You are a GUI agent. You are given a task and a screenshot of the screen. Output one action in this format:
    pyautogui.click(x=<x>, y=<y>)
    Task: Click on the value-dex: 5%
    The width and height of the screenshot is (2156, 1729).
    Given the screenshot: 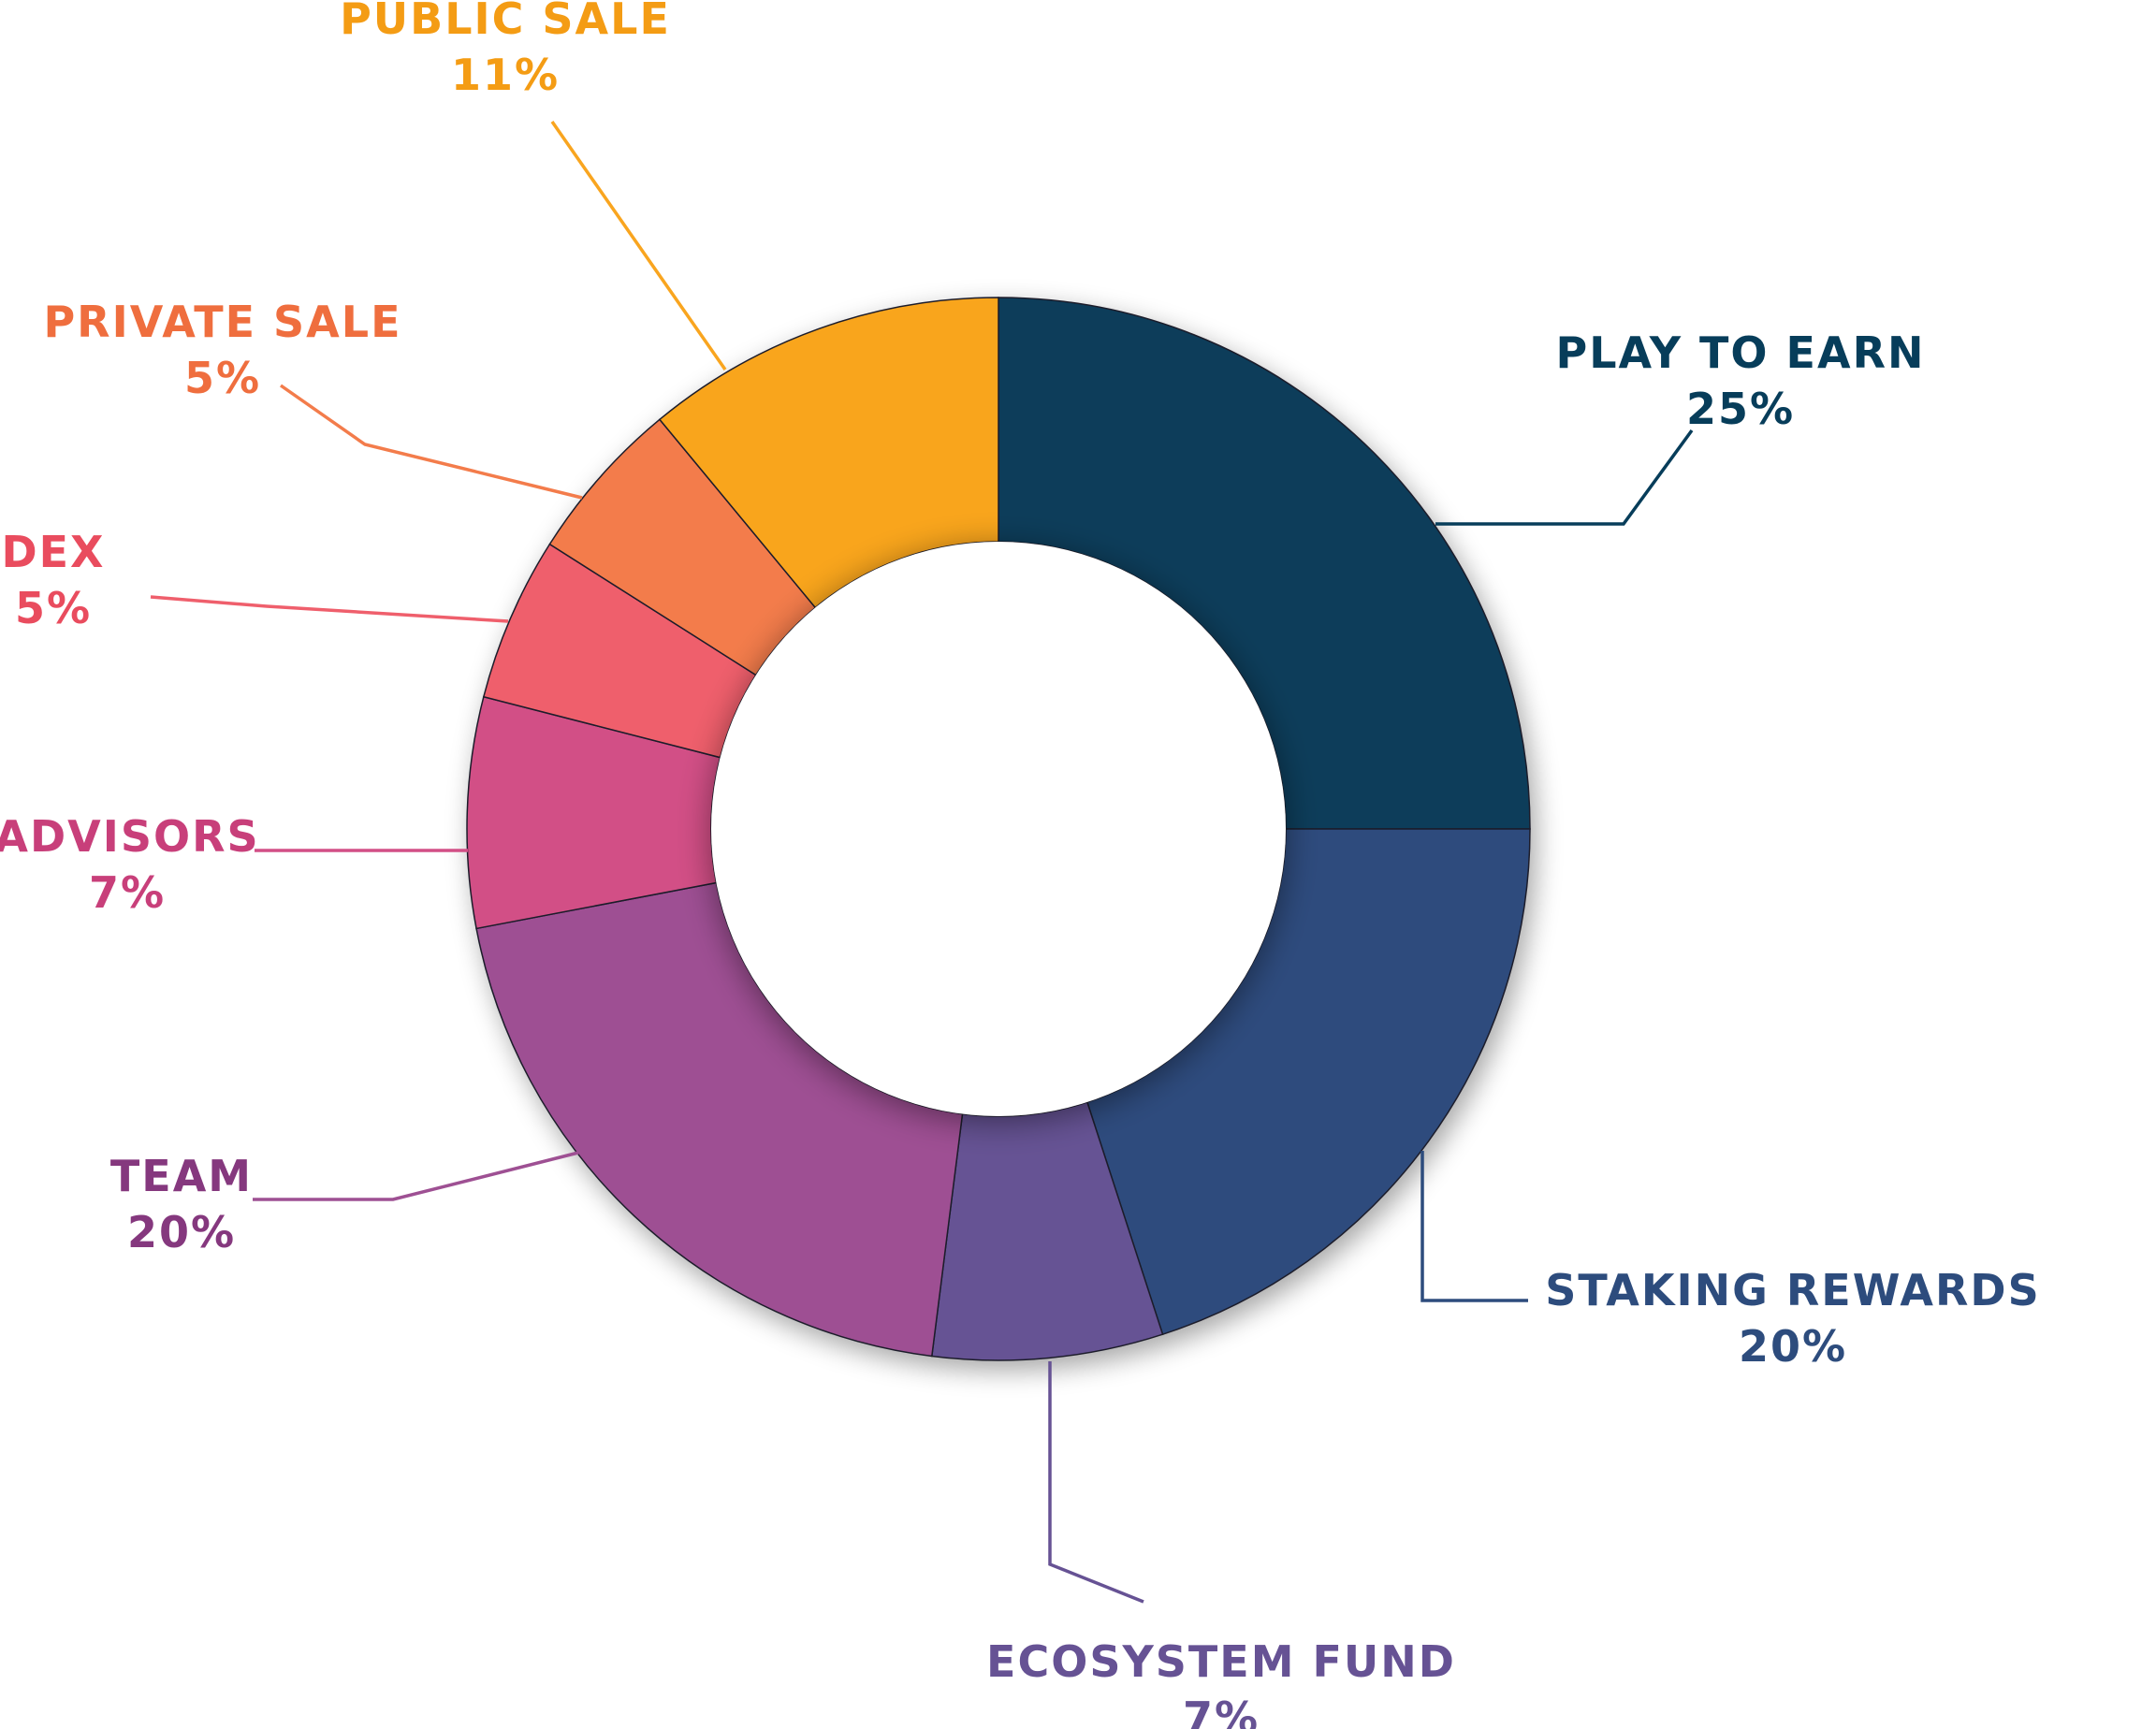 What is the action you would take?
    pyautogui.click(x=53, y=608)
    